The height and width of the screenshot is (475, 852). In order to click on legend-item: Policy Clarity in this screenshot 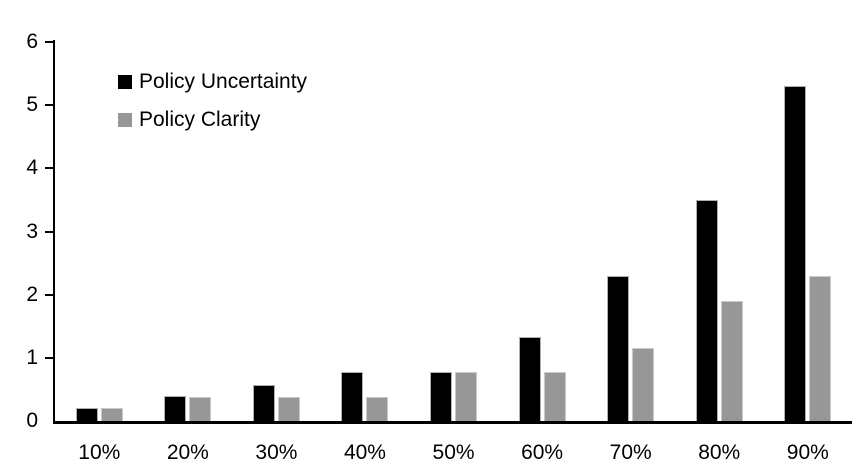, I will do `click(212, 119)`.